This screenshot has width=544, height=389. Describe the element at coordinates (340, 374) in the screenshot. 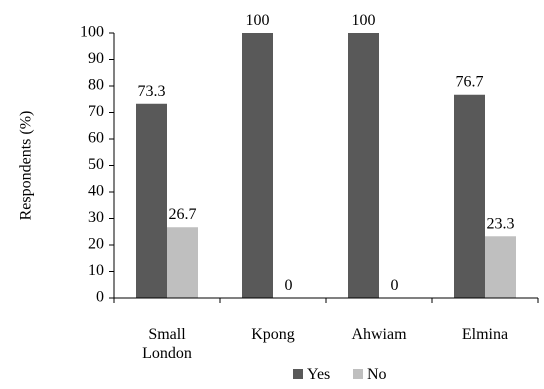

I see `legend: Yes No` at that location.